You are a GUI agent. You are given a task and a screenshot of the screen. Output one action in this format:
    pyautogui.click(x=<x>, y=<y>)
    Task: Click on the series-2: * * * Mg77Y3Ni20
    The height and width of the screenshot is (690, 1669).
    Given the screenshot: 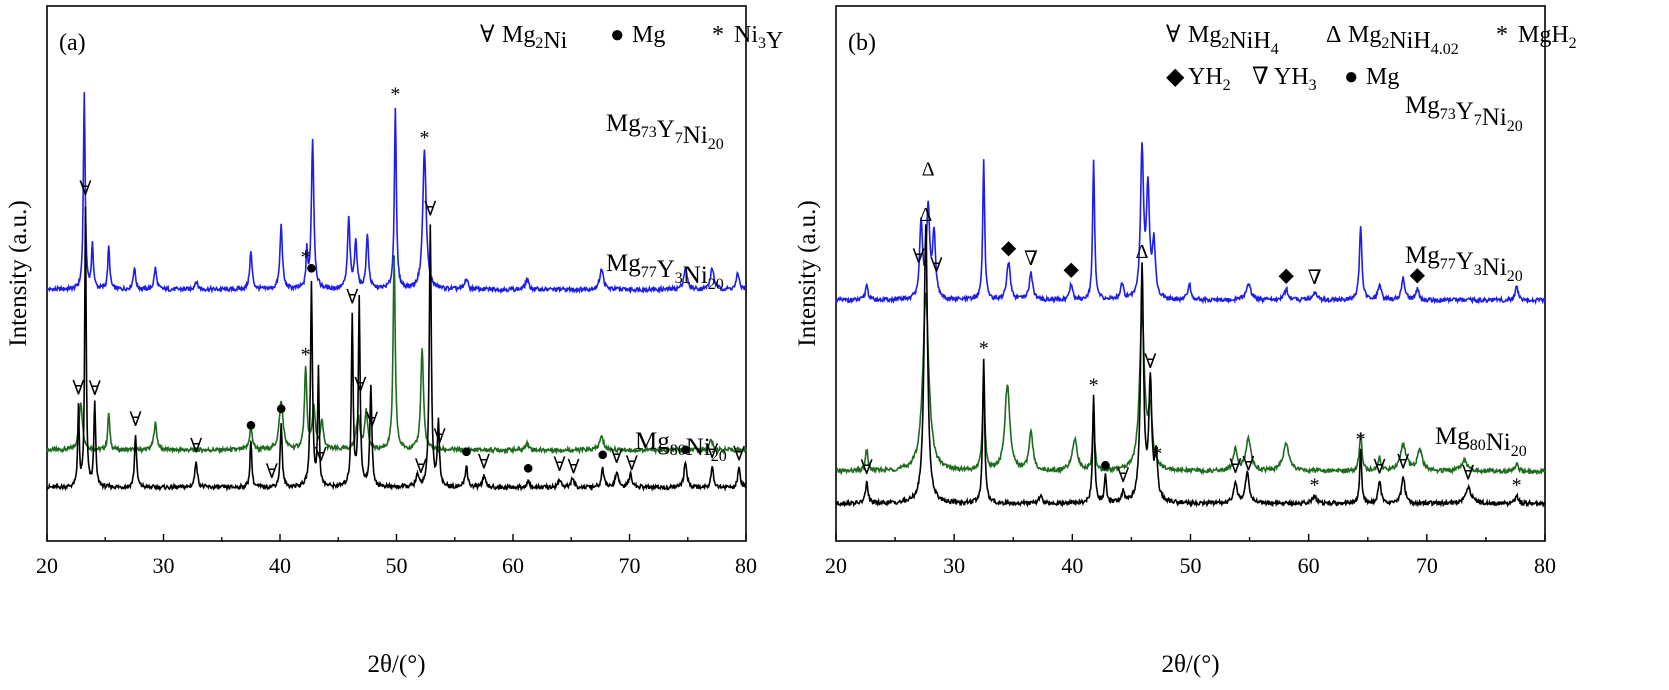 What is the action you would take?
    pyautogui.click(x=396, y=189)
    